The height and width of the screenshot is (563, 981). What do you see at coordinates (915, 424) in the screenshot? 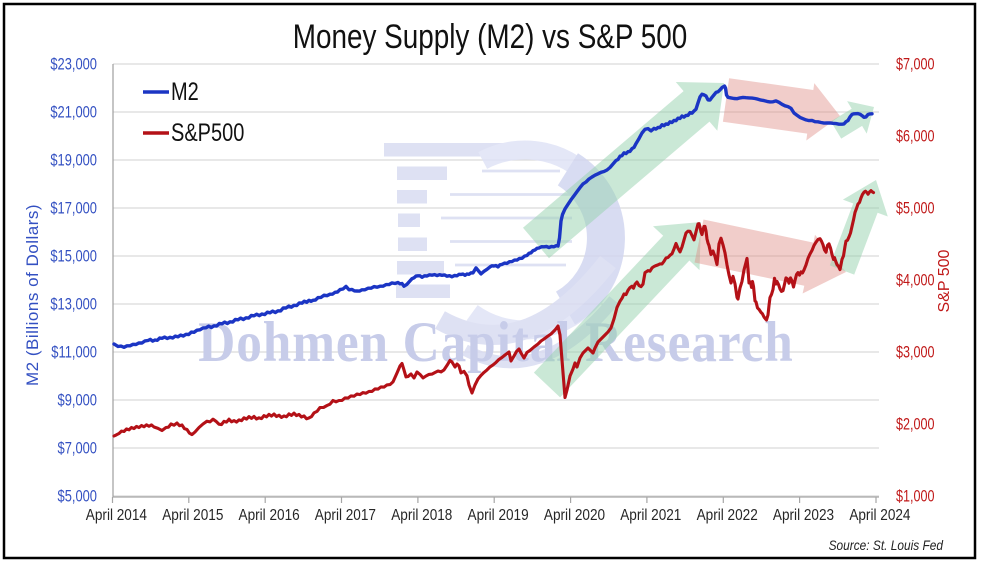
I see `svg-text: $2,000` at bounding box center [915, 424].